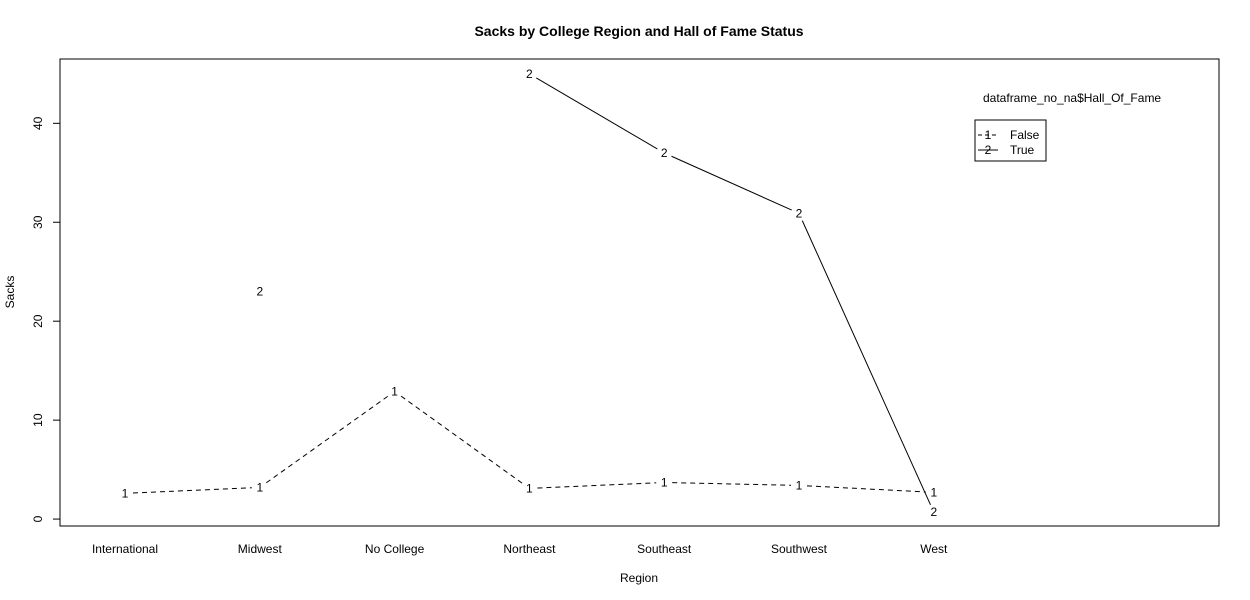  I want to click on x-tick-label: No College, so click(395, 549).